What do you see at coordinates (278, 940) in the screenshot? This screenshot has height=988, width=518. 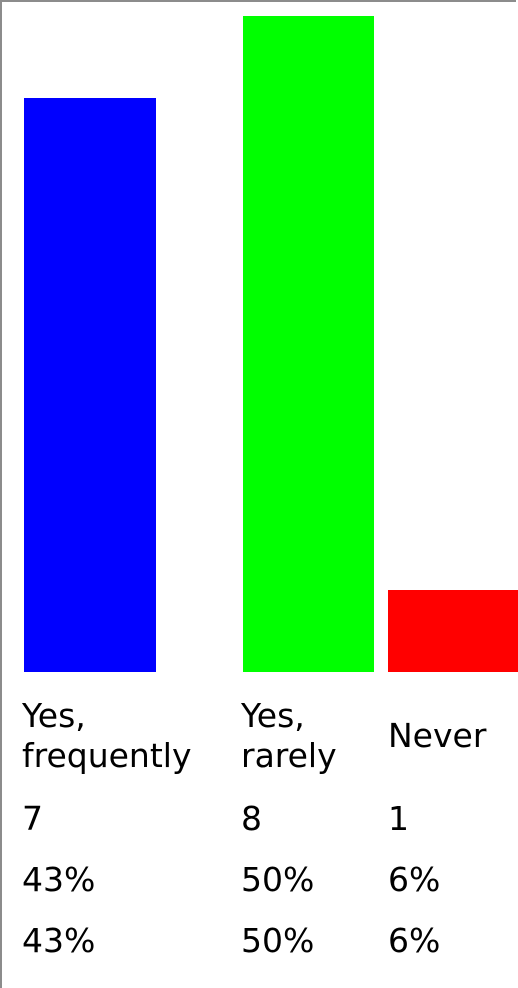 I see `percent-yes-rarely-2: 50%` at bounding box center [278, 940].